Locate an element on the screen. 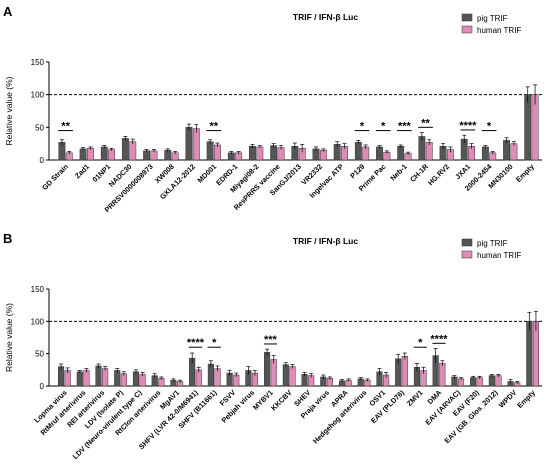 This screenshot has height=476, width=550. x-tick-label: JXA1 is located at coordinates (462, 171).